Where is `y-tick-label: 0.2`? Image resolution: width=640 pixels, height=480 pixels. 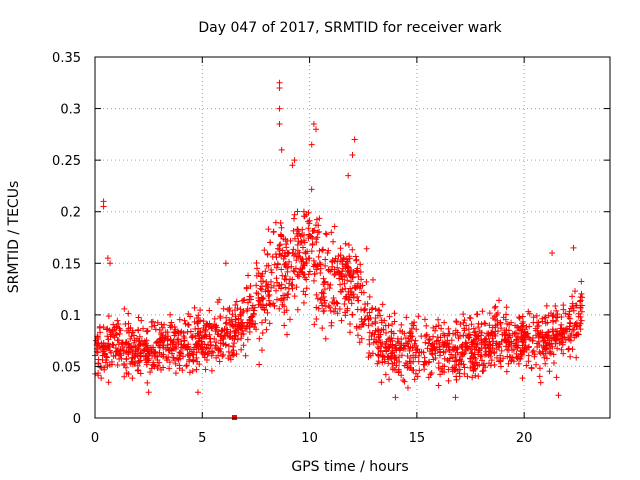
y-tick-label: 0.2 is located at coordinates (70, 213).